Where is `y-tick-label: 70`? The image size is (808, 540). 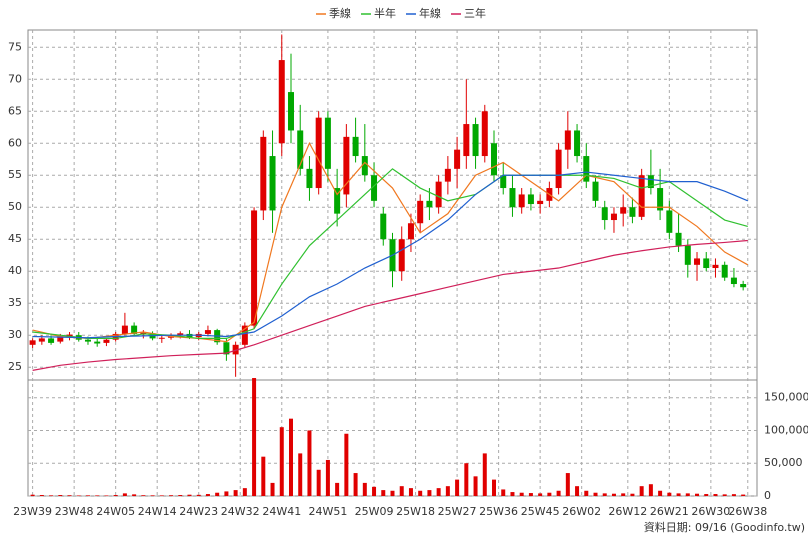 y-tick-label: 70 is located at coordinates (15, 78).